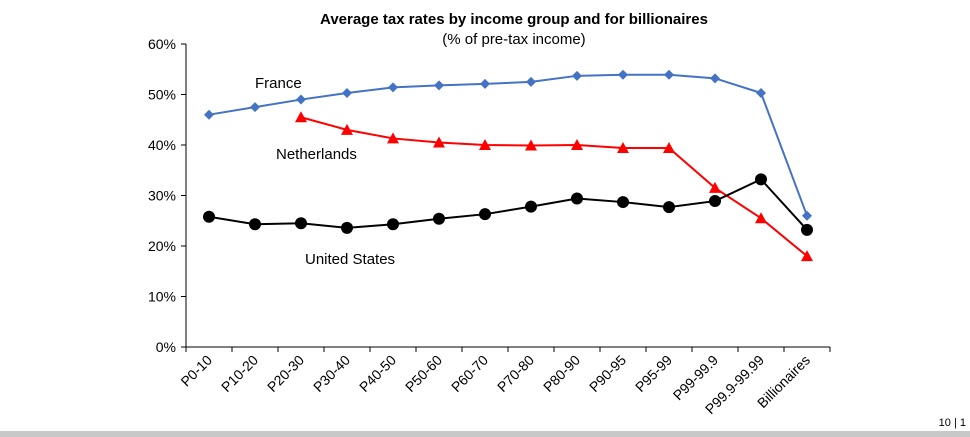 This screenshot has height=437, width=970. Describe the element at coordinates (952, 423) in the screenshot. I see `page-number: 10 | 1` at that location.